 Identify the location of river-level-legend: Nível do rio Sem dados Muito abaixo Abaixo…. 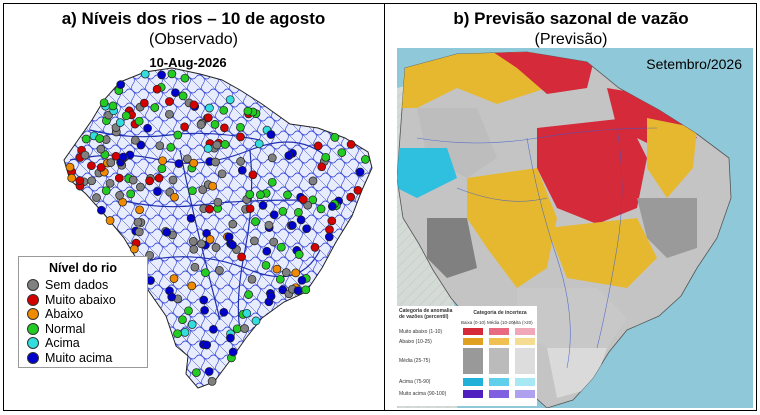
(83, 312).